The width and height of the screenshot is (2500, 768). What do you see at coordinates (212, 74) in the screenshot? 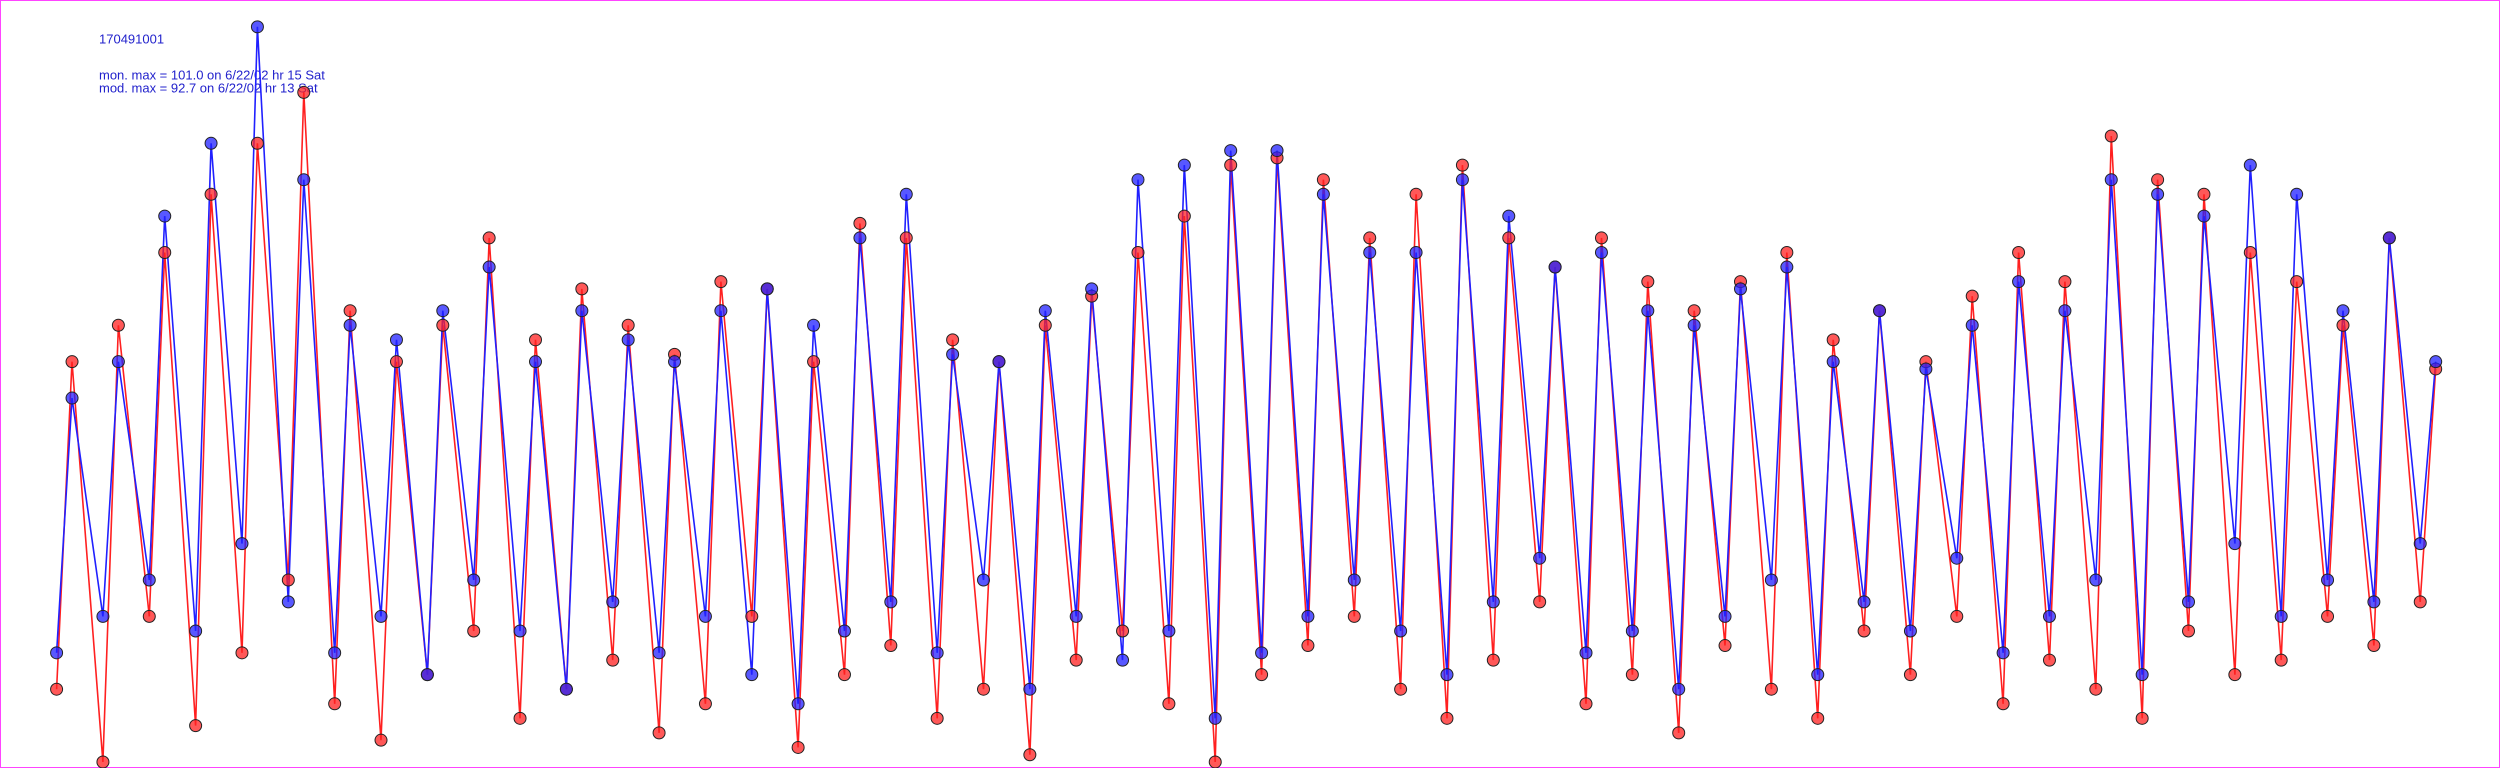
I see `annotation: mon. max = 101.0 on 6/22/02 hr 15 Sat` at bounding box center [212, 74].